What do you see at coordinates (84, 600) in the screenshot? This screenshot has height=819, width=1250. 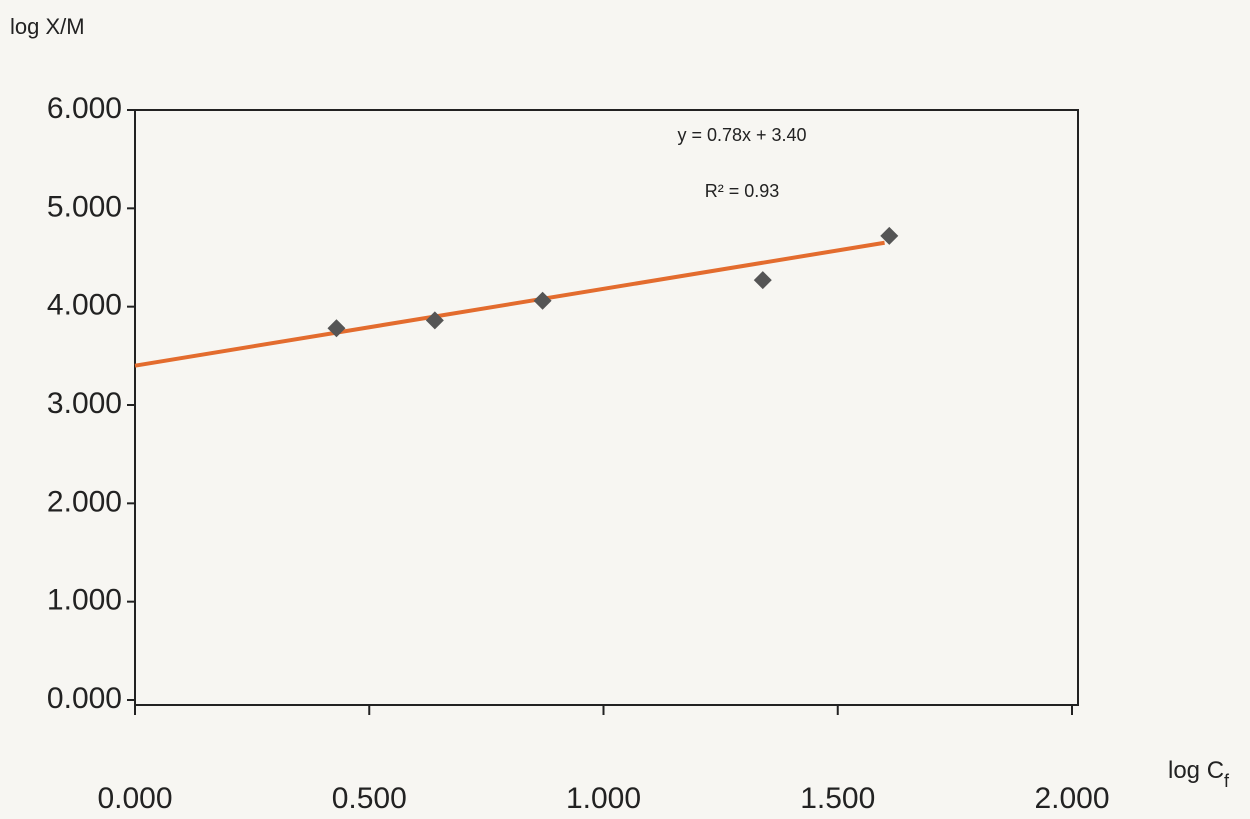 I see `y-tick-label: 1.000` at bounding box center [84, 600].